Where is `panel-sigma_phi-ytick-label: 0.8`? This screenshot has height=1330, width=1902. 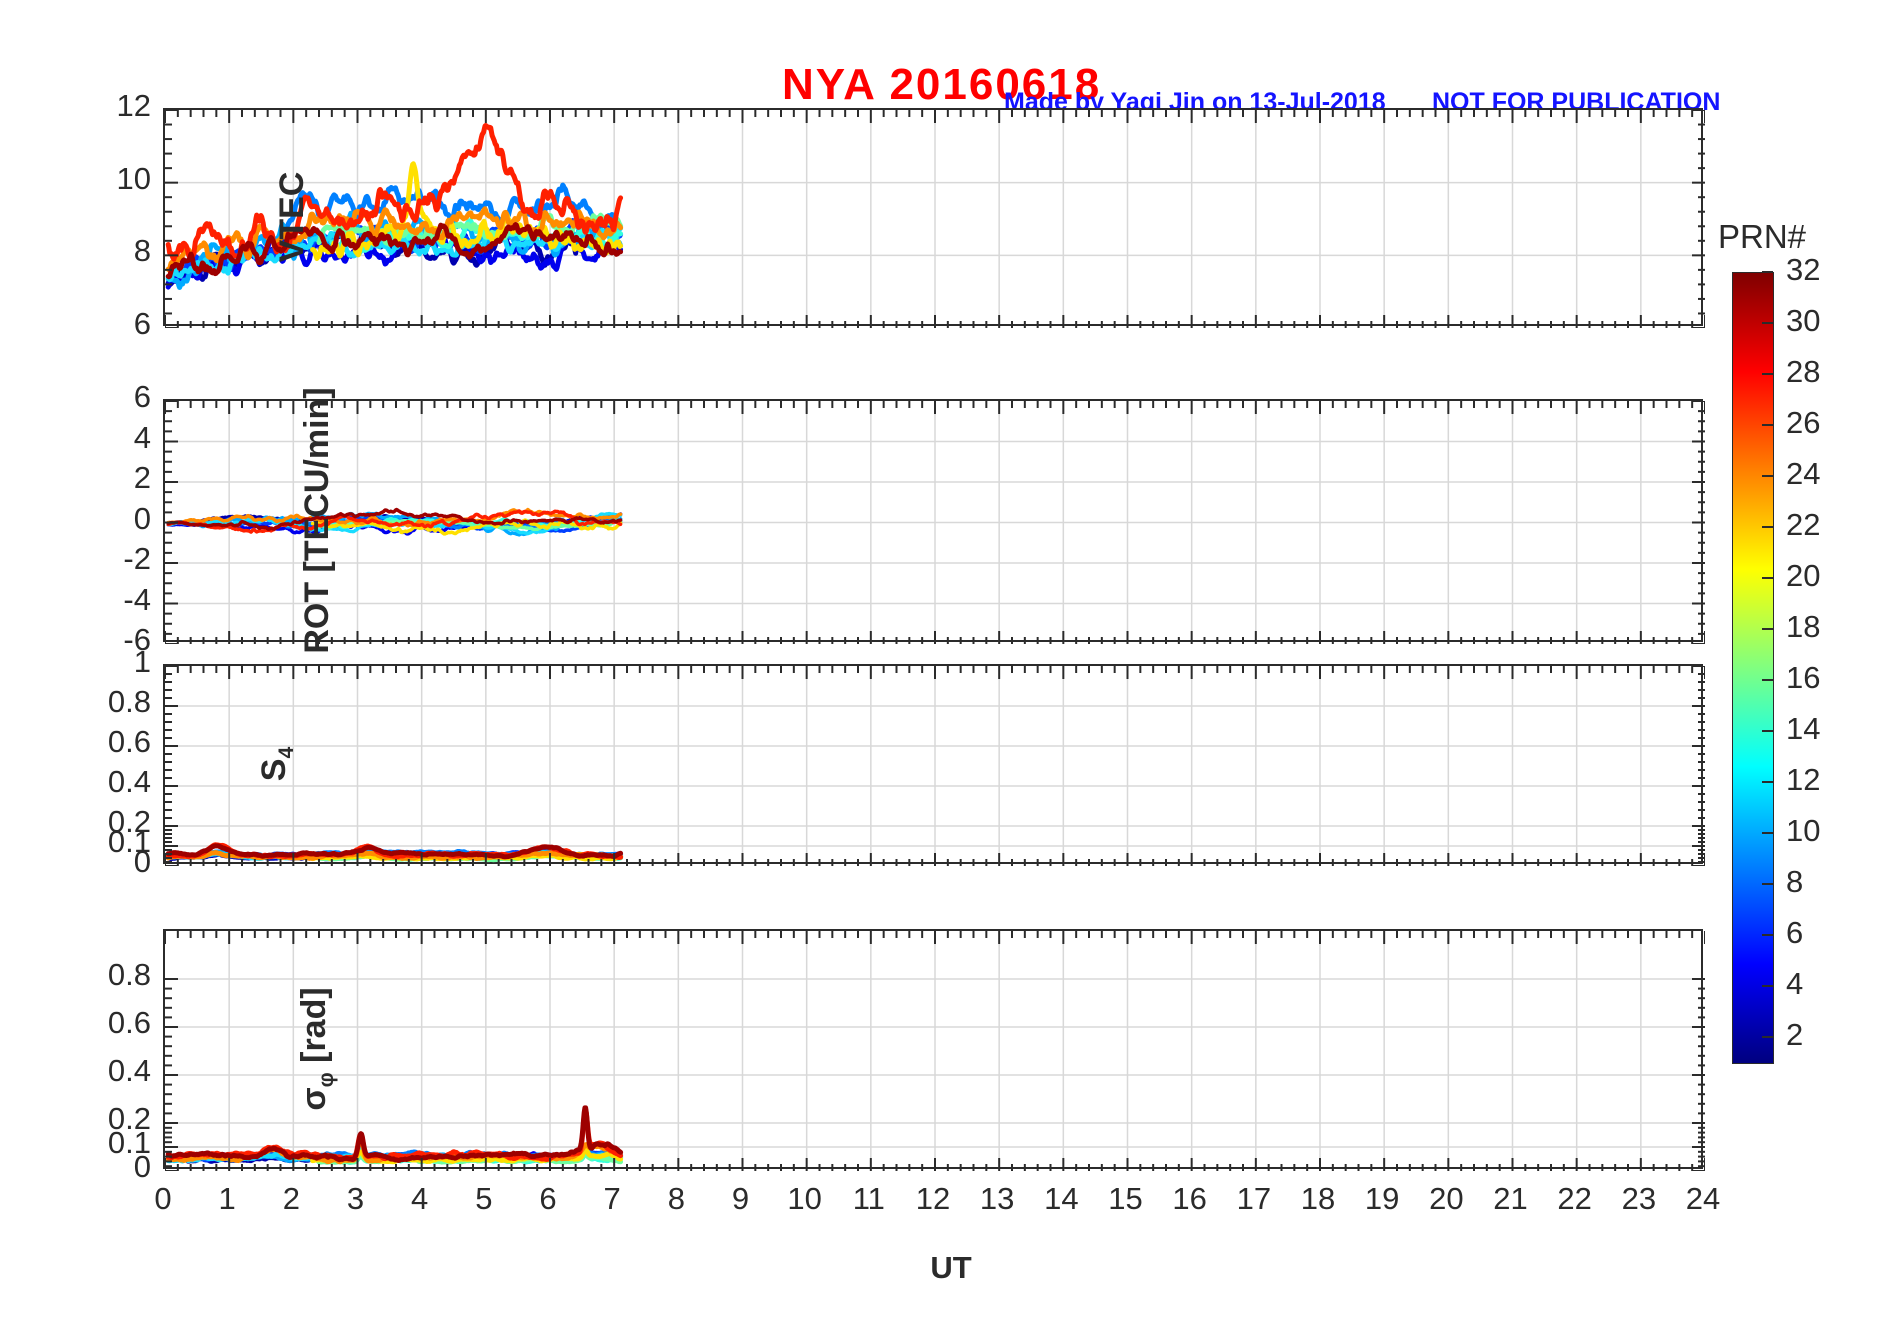
panel-sigma_phi-ytick-label: 0.8 is located at coordinates (129, 974).